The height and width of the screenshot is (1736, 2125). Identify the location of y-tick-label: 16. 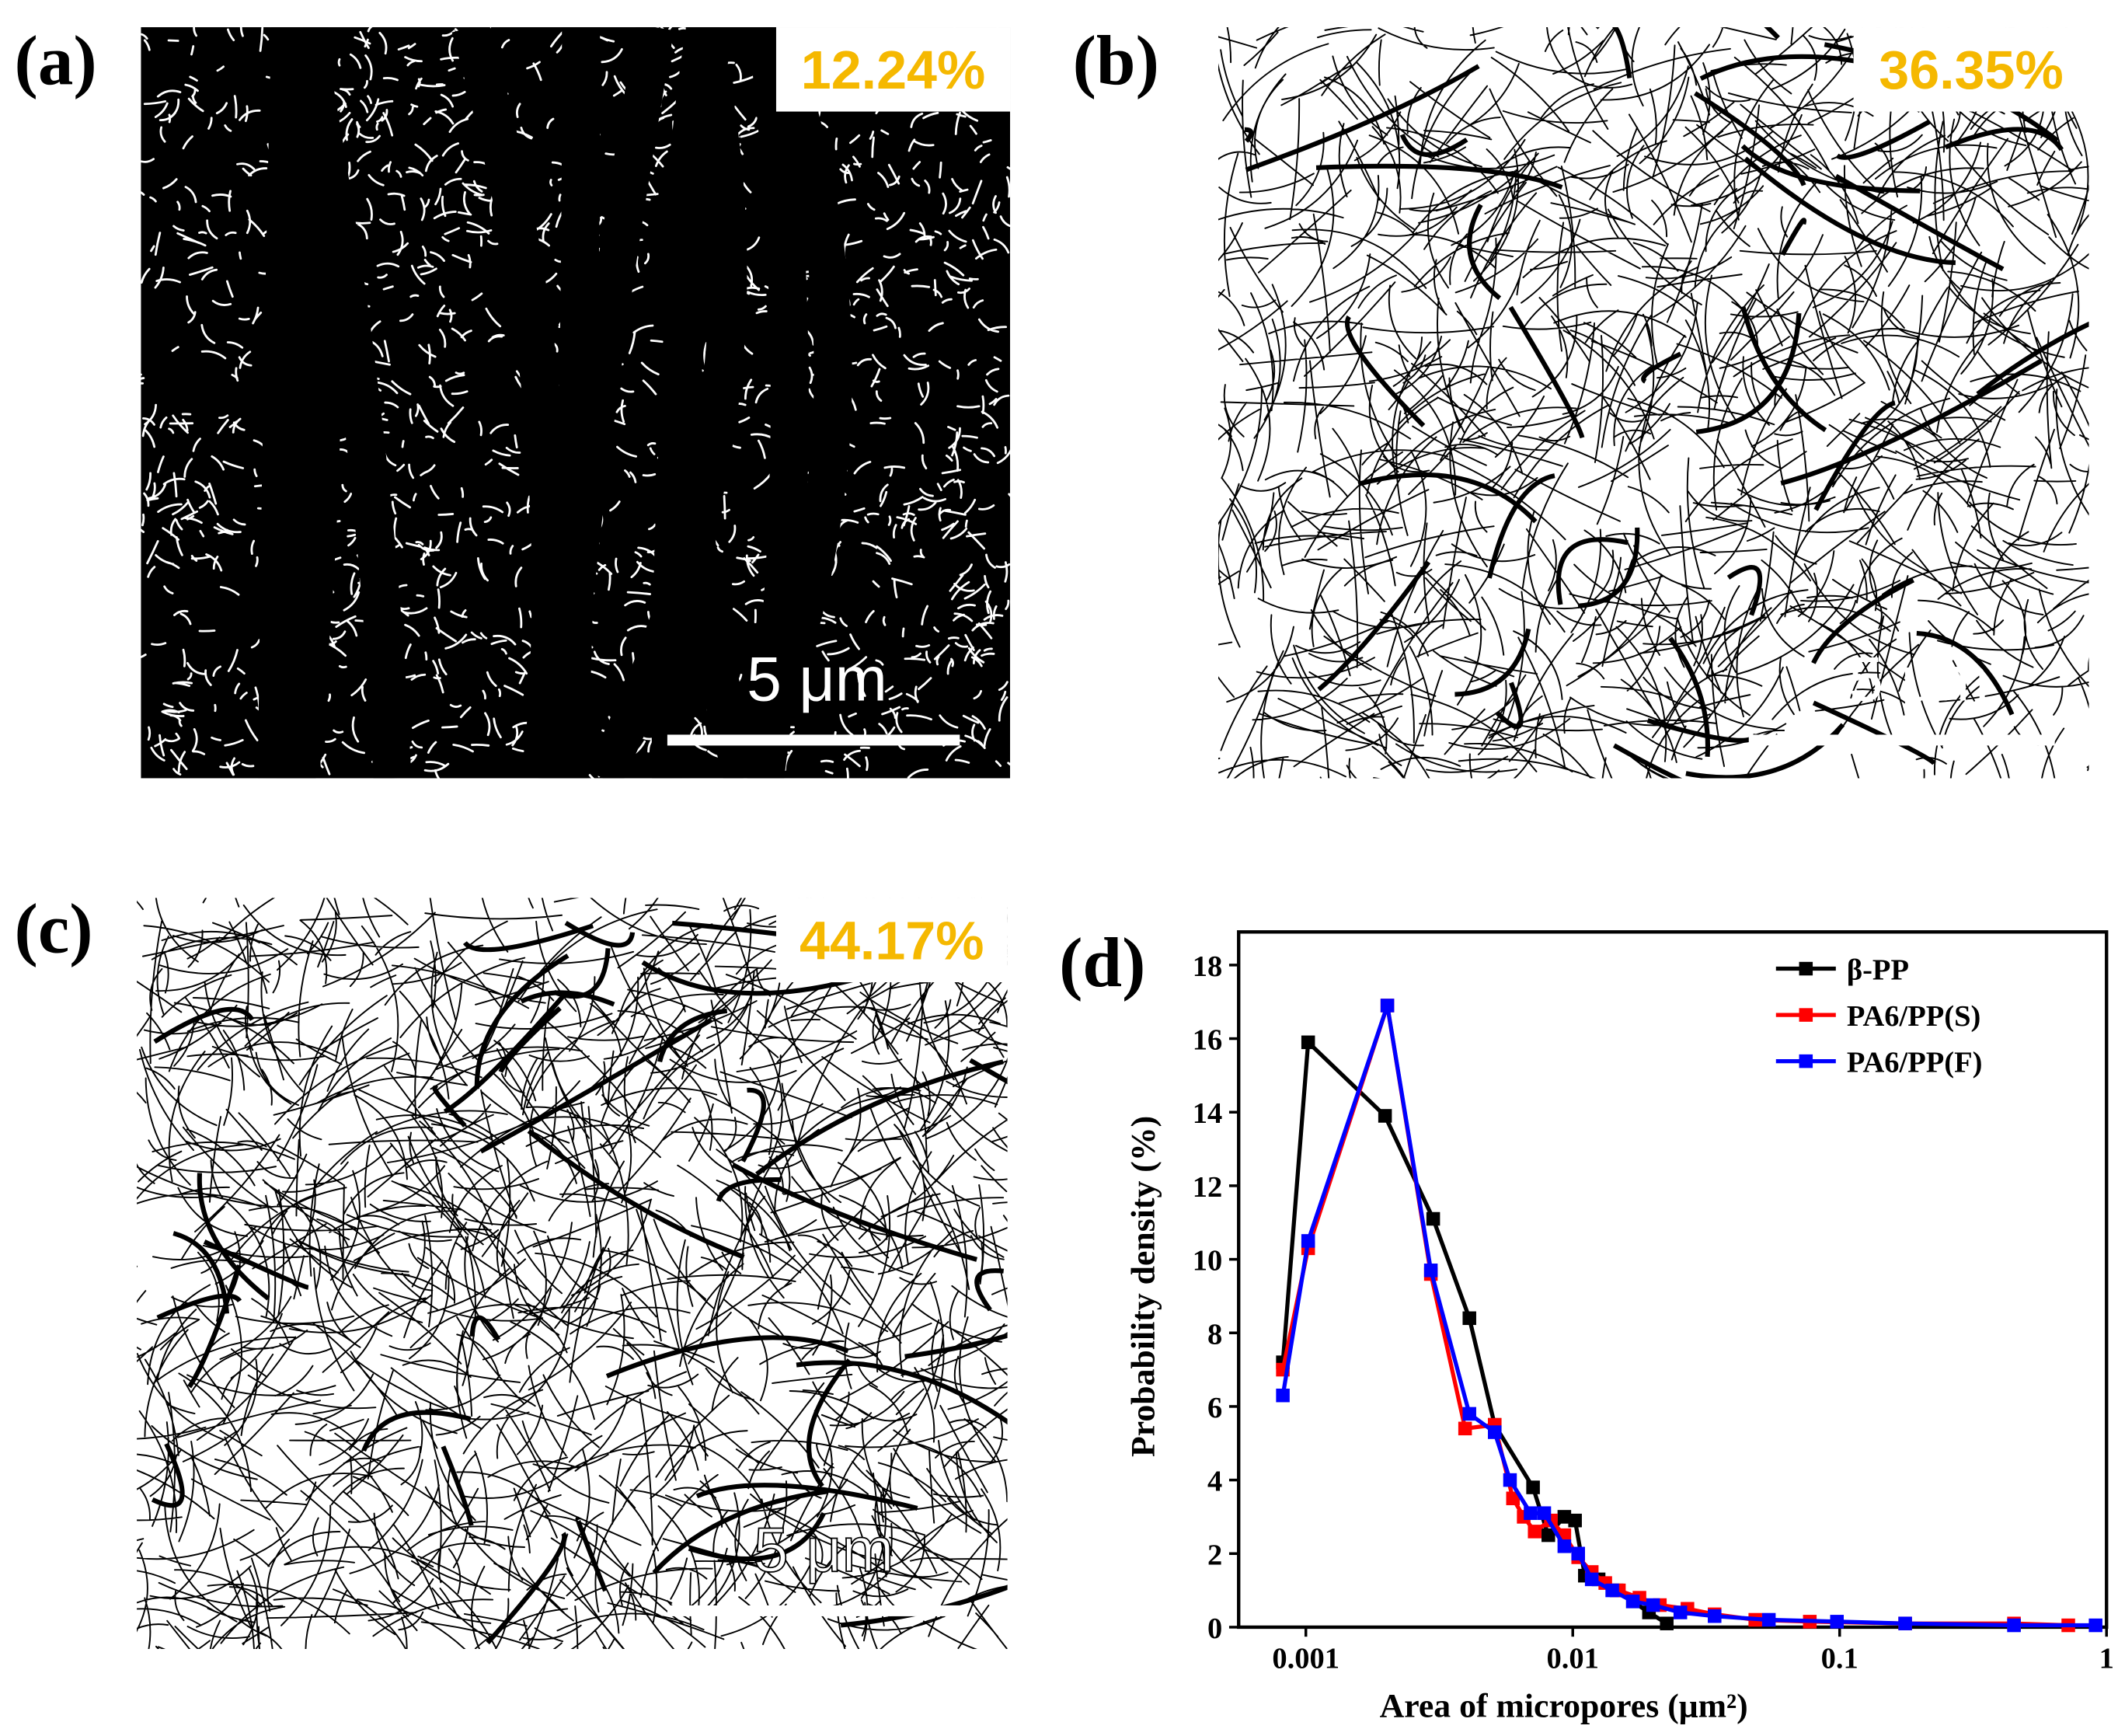
(1208, 1041).